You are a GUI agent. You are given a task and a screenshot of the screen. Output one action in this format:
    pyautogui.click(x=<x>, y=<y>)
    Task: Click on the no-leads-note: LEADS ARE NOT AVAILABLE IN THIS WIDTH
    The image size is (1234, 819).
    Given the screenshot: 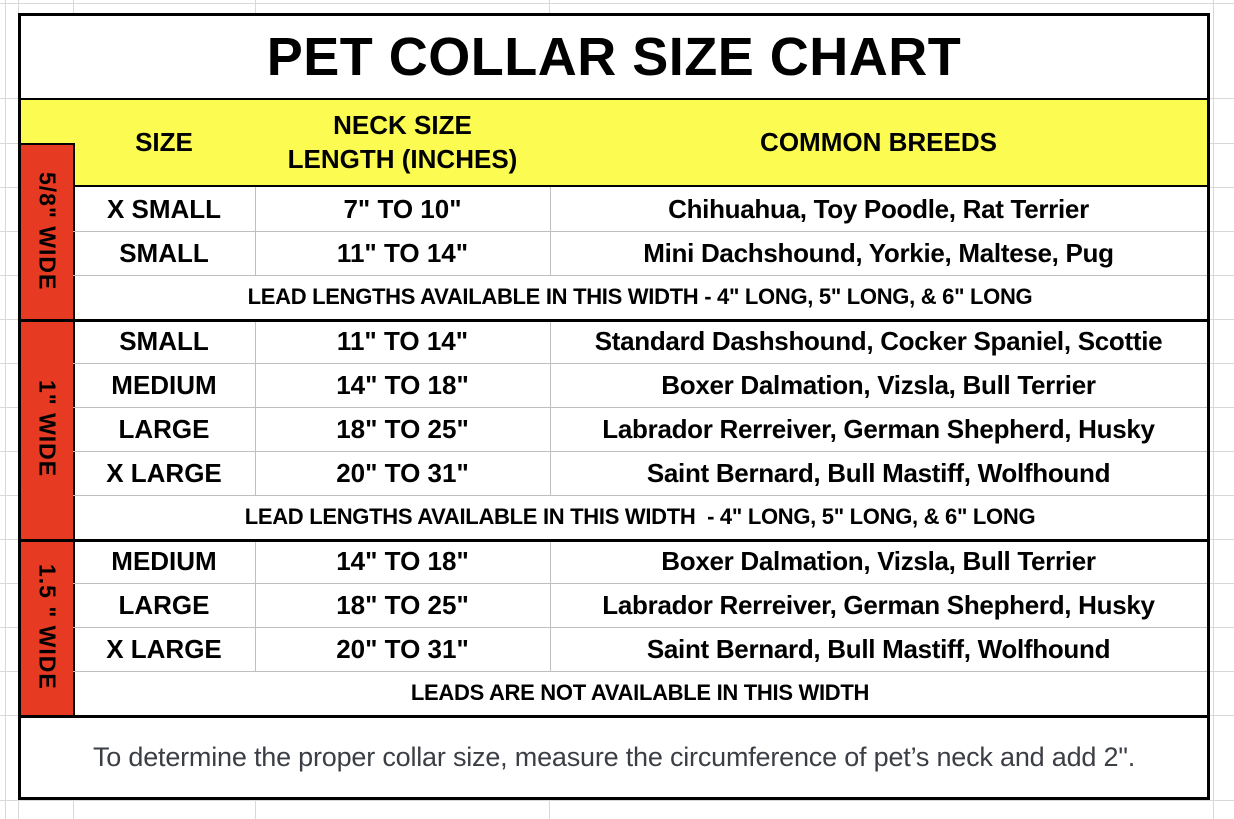 What is the action you would take?
    pyautogui.click(x=640, y=692)
    